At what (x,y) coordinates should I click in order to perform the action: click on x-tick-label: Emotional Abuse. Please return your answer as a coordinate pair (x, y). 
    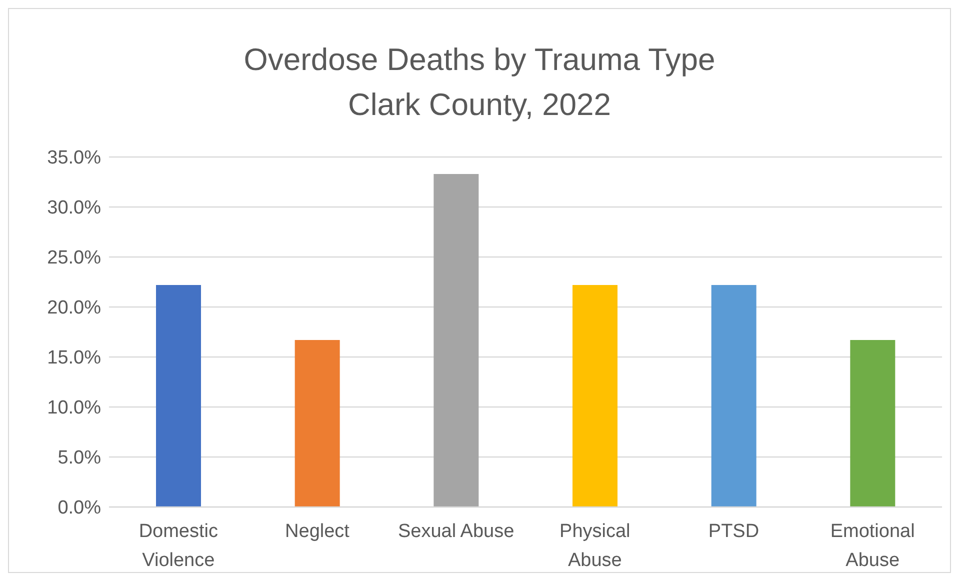
    Looking at the image, I should click on (872, 546).